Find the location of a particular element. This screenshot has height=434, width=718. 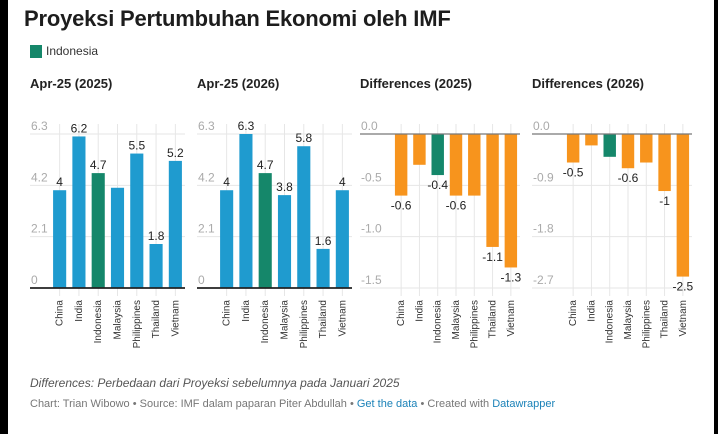

data-label: 5.5 is located at coordinates (136, 146).